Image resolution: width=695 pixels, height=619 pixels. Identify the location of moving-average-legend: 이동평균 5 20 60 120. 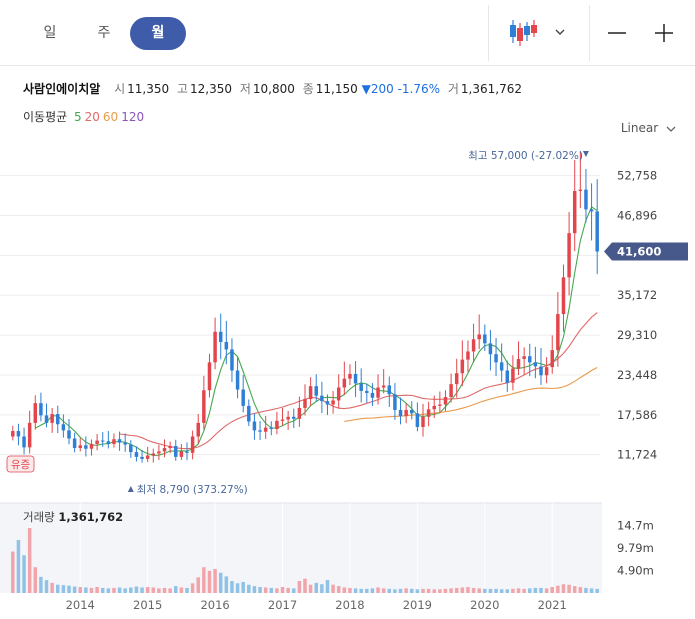
(85, 116).